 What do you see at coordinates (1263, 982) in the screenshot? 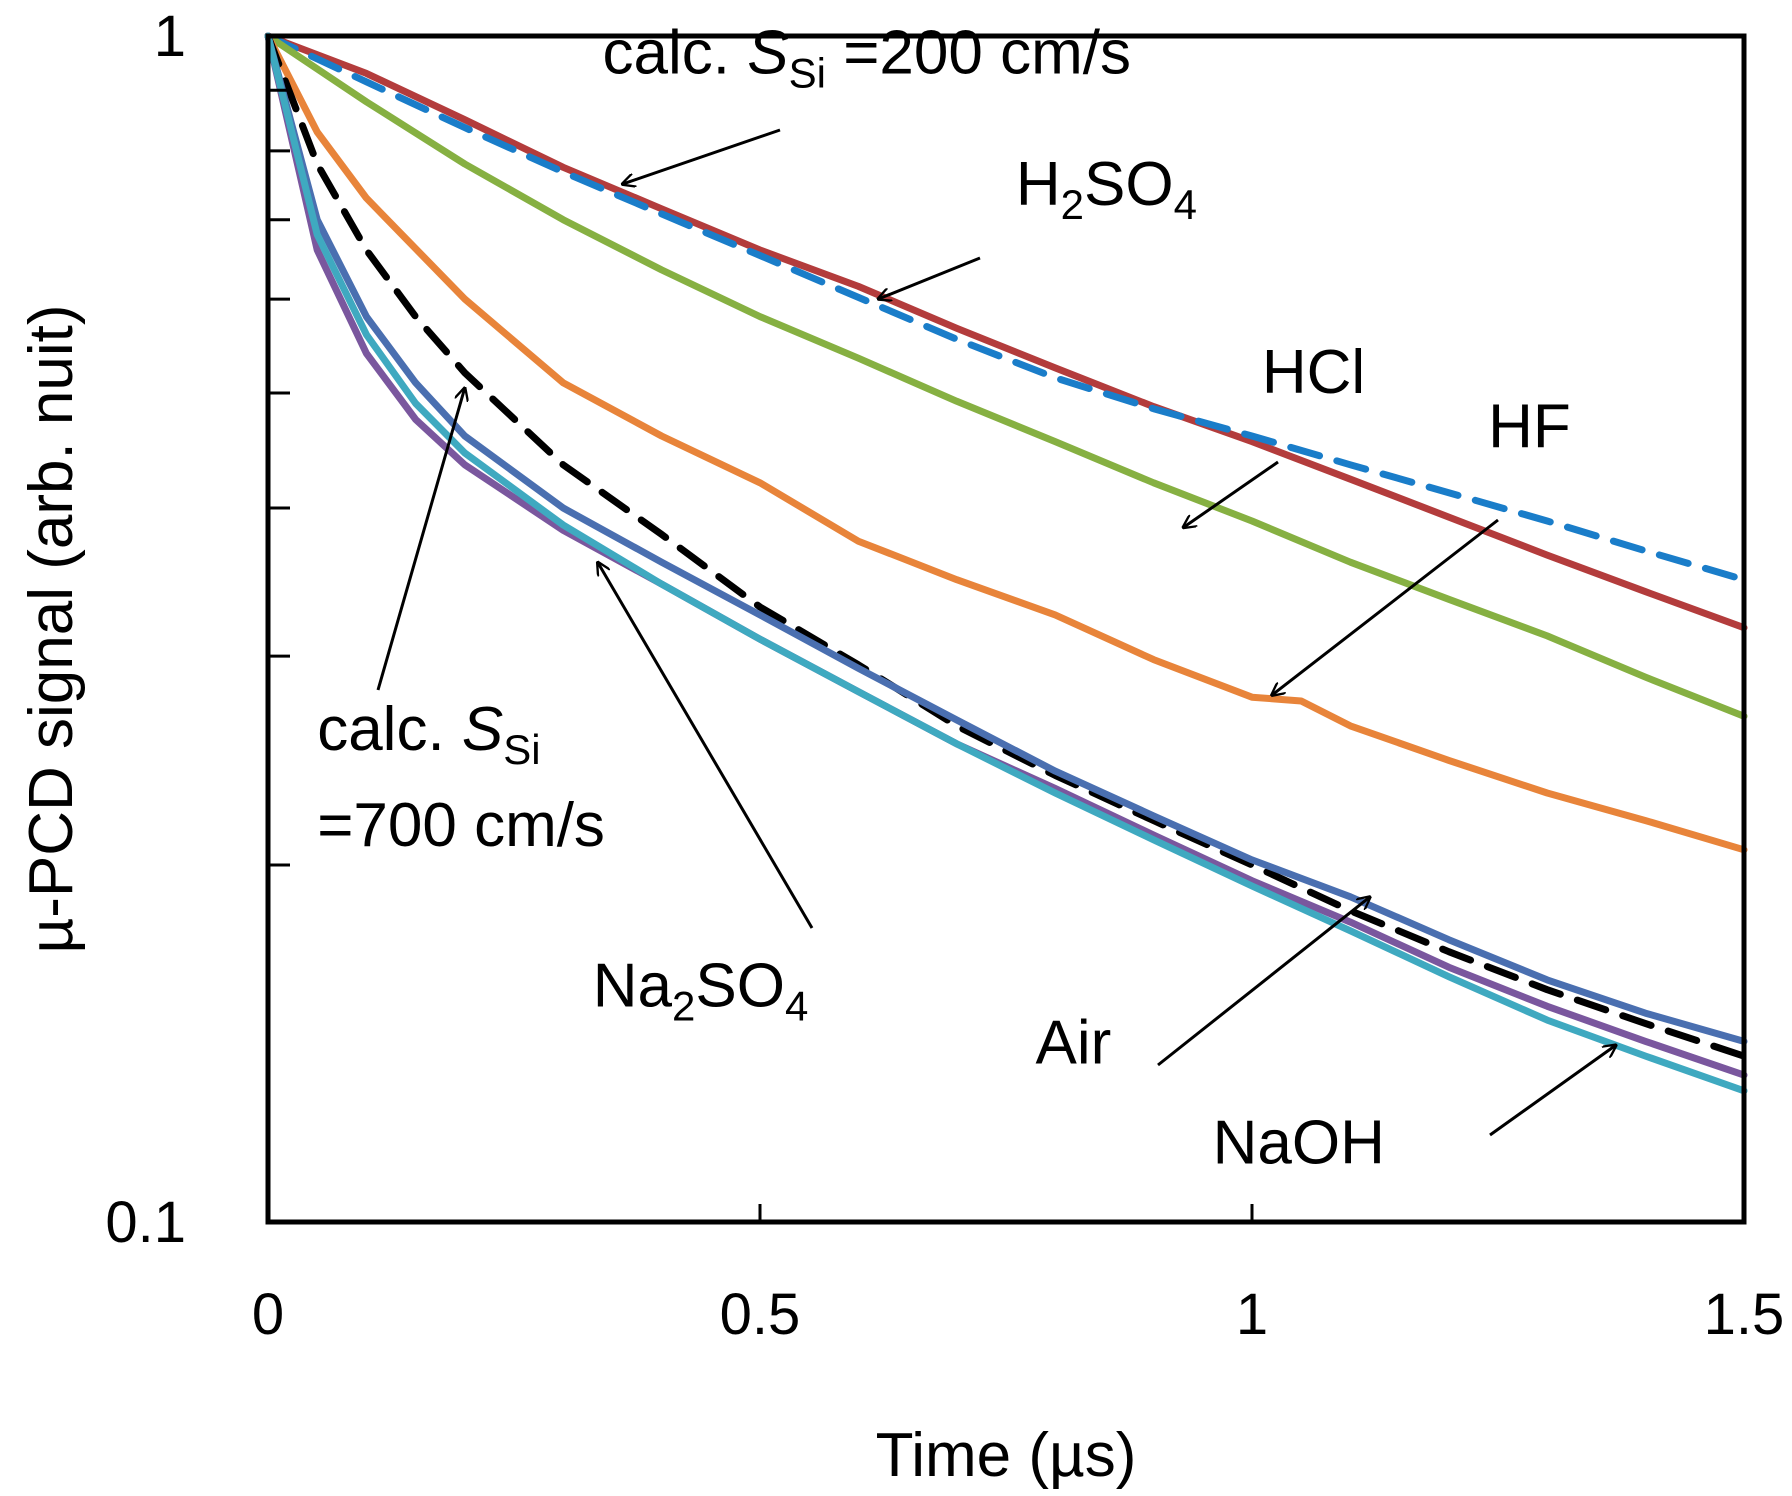
I see `annotation-arrow-air` at bounding box center [1263, 982].